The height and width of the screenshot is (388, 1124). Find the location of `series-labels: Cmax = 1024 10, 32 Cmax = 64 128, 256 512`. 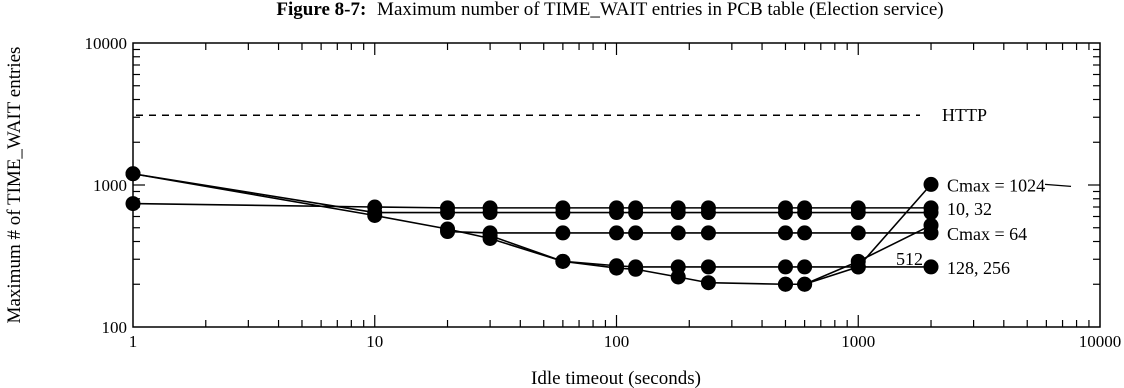

series-labels: Cmax = 1024 10, 32 Cmax = 64 128, 256 512 is located at coordinates (984, 226).